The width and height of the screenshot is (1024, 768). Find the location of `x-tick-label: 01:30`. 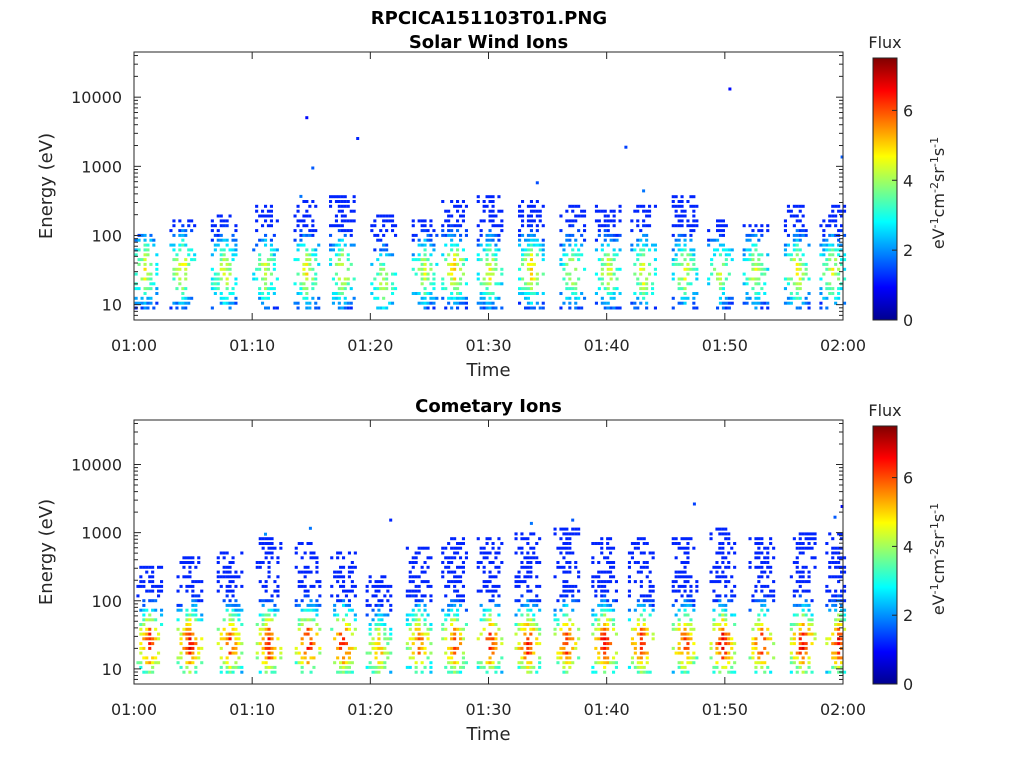

x-tick-label: 01:30 is located at coordinates (488, 709).